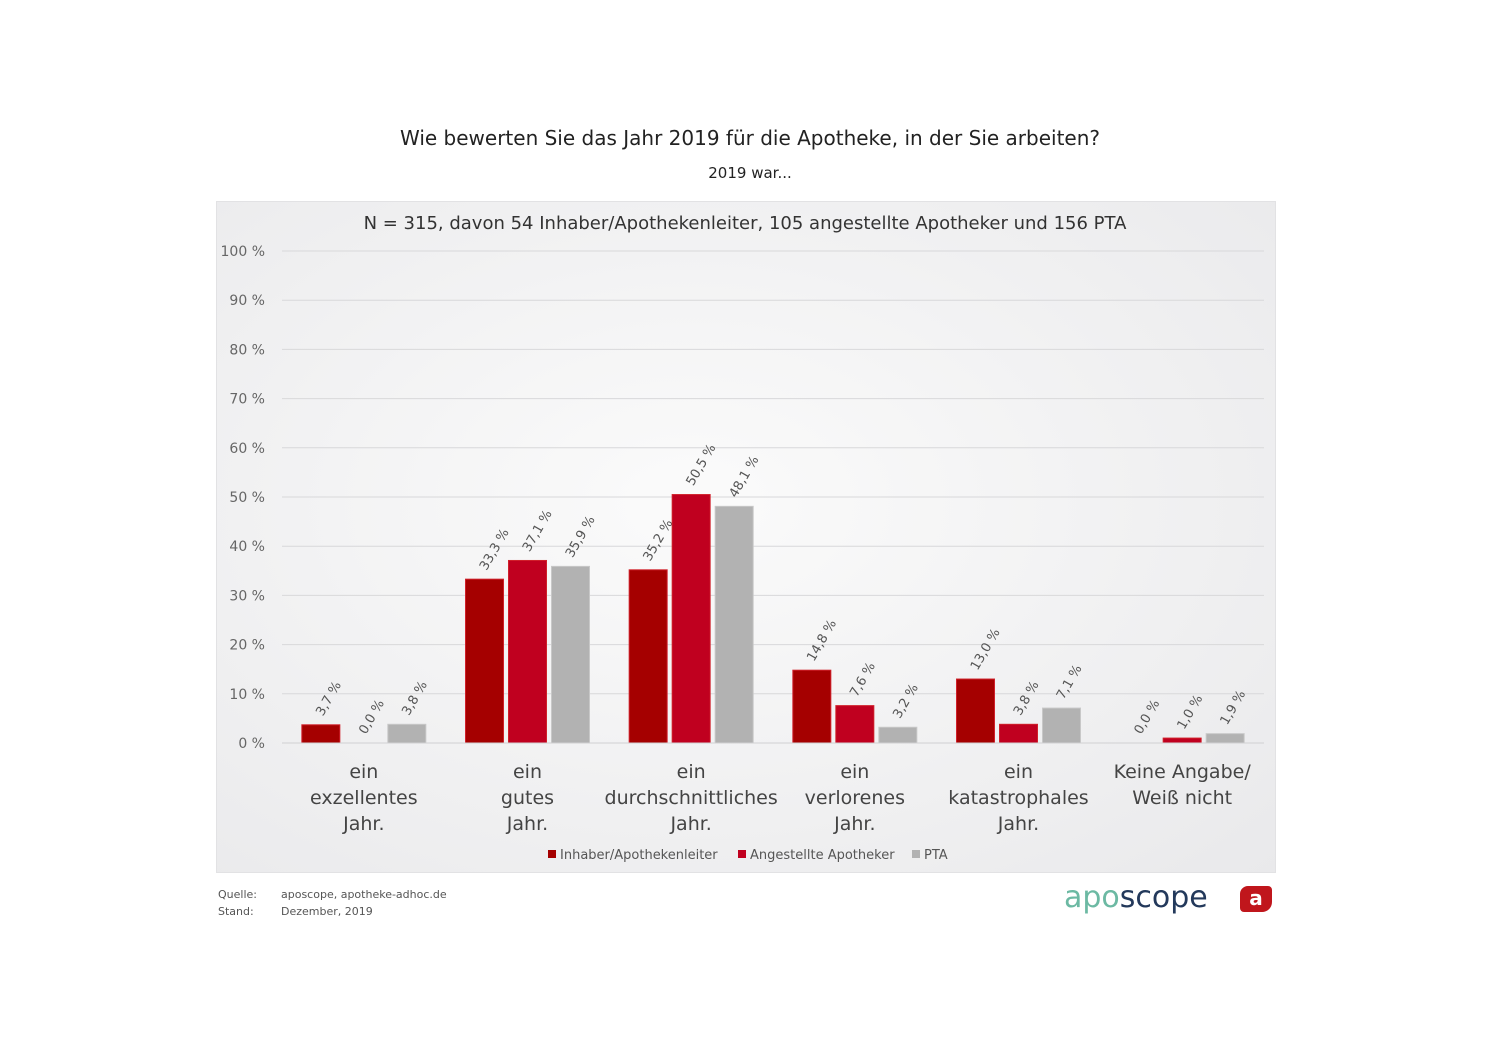 The height and width of the screenshot is (1060, 1500). I want to click on data-label: 13,0 %, so click(986, 649).